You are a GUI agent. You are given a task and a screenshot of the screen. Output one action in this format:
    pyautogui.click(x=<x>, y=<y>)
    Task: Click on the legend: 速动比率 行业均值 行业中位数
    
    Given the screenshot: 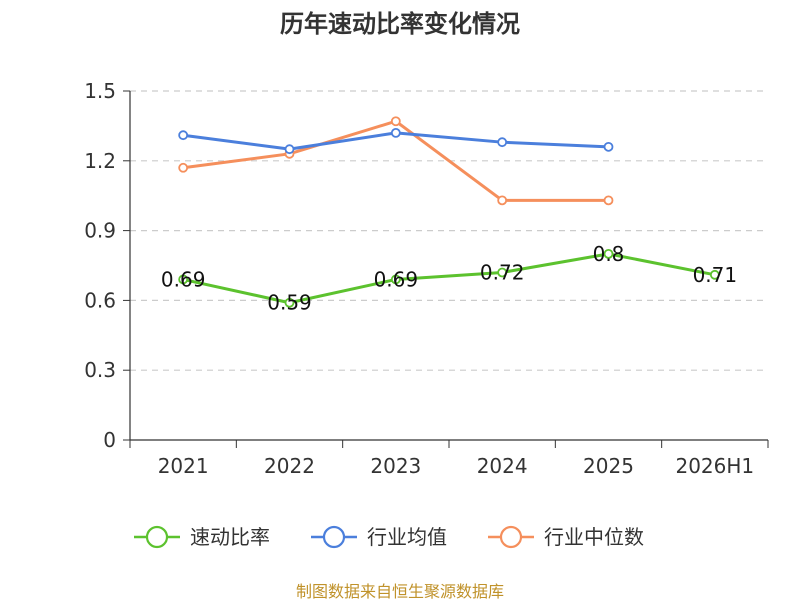 What is the action you would take?
    pyautogui.click(x=389, y=537)
    